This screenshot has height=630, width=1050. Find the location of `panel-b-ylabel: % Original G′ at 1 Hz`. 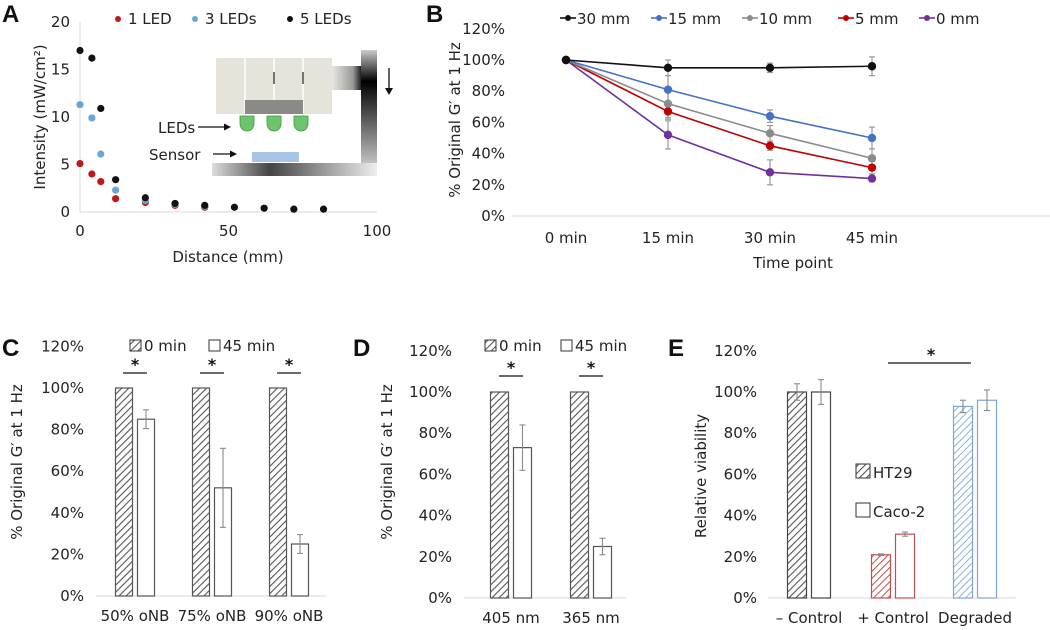

panel-b-ylabel: % Original G′ at 1 Hz is located at coordinates (455, 120).